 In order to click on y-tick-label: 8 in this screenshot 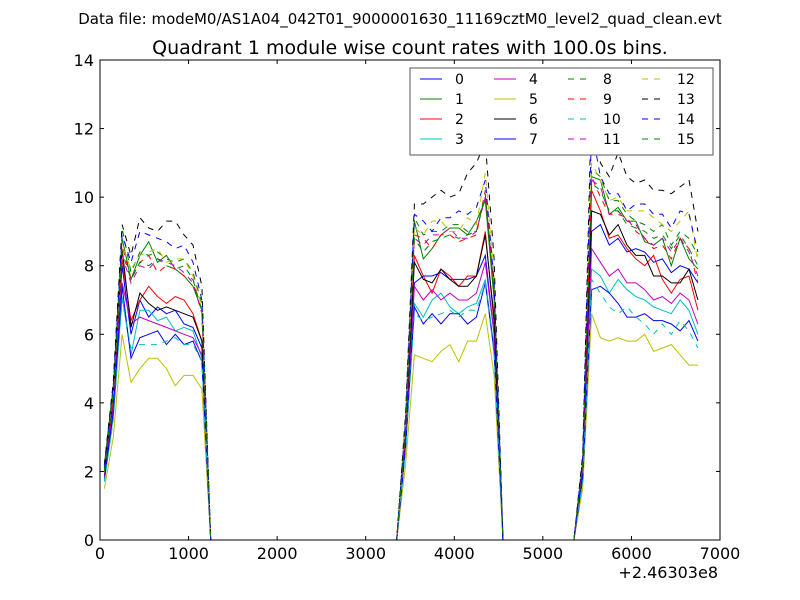, I will do `click(89, 266)`.